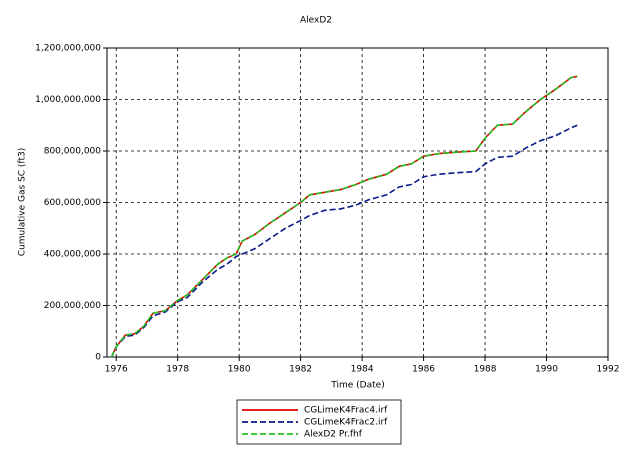 The width and height of the screenshot is (633, 450). Describe the element at coordinates (346, 411) in the screenshot. I see `legend-label: CGLimeK4Frac4.irf` at that location.